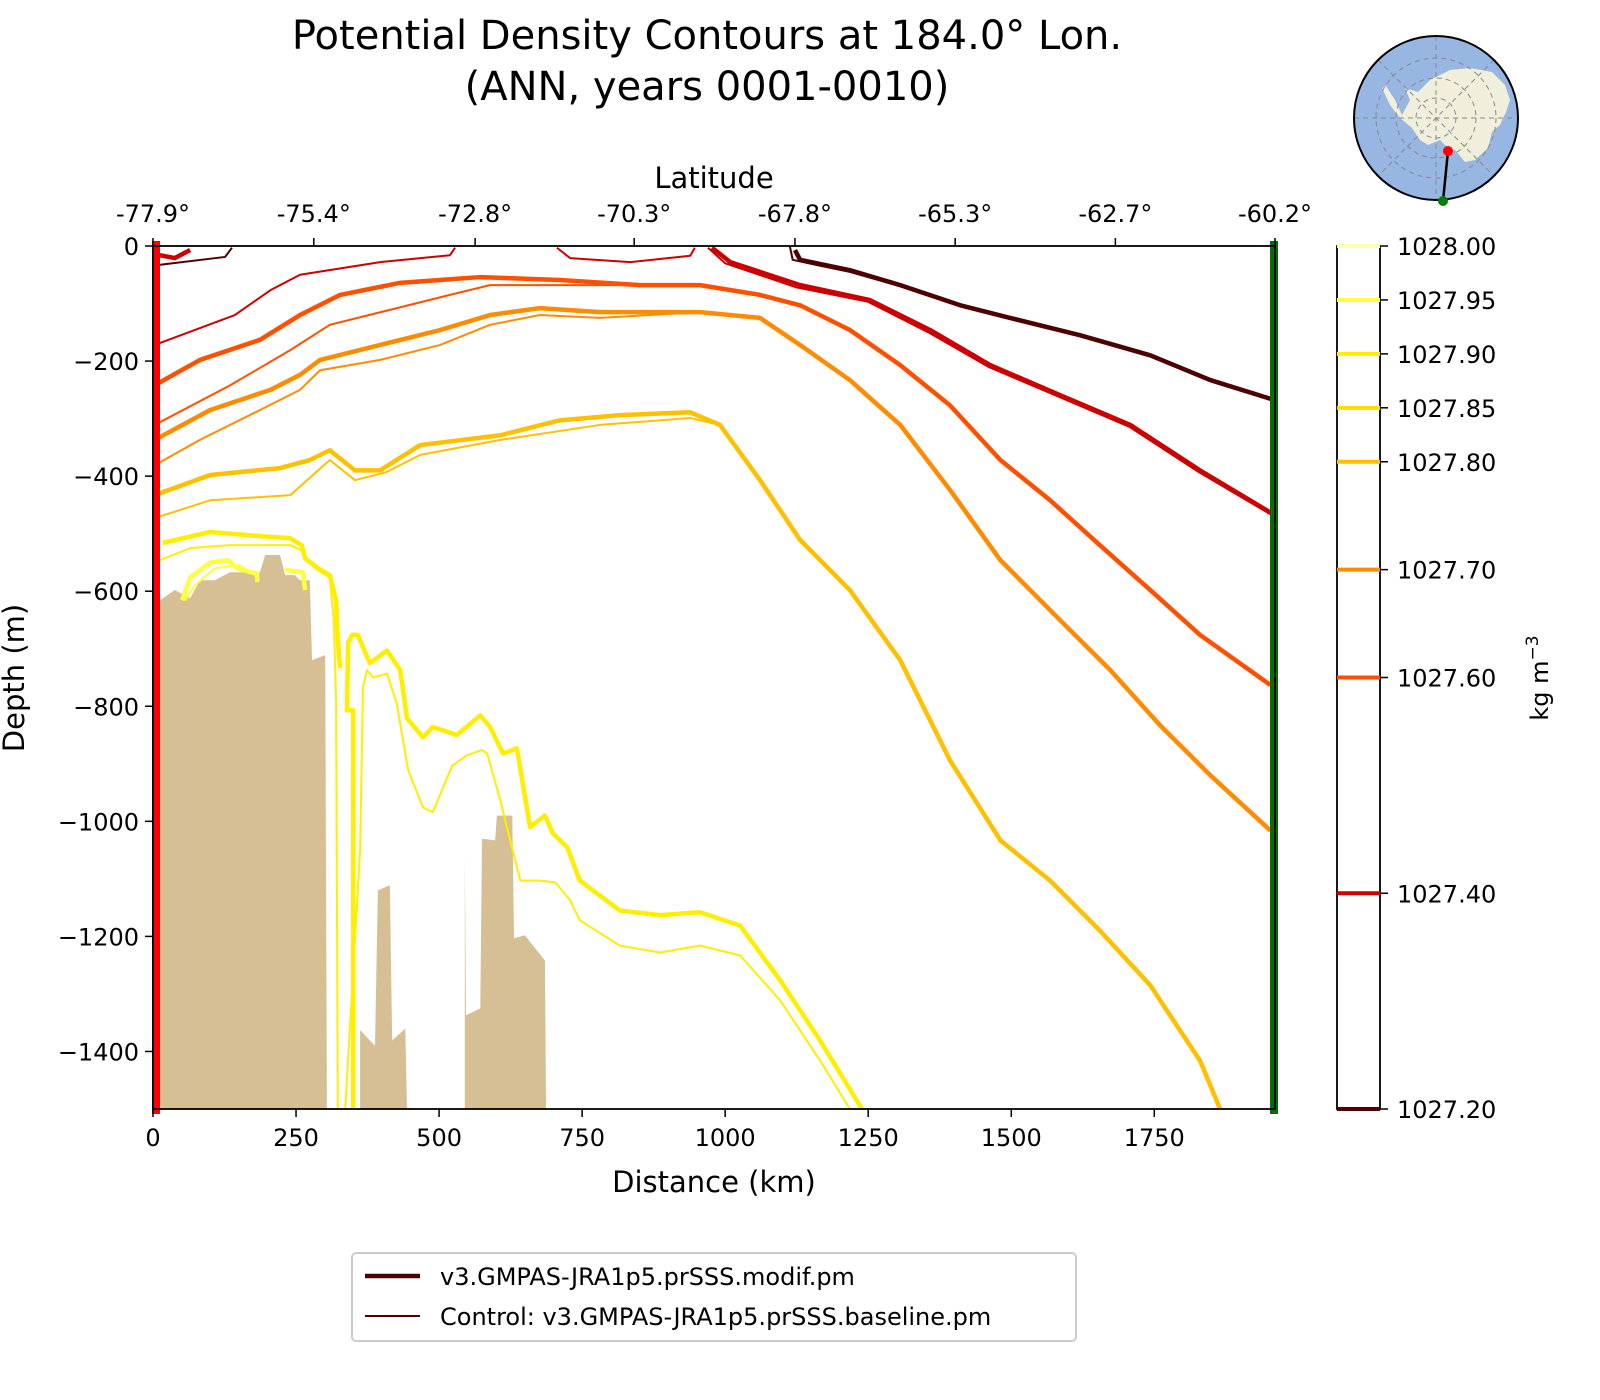 This screenshot has height=1400, width=1600. Describe the element at coordinates (647, 1277) in the screenshot. I see `legend-label-modif: v3.GMPAS-JRA1p5.prSSS.modif.pm` at that location.